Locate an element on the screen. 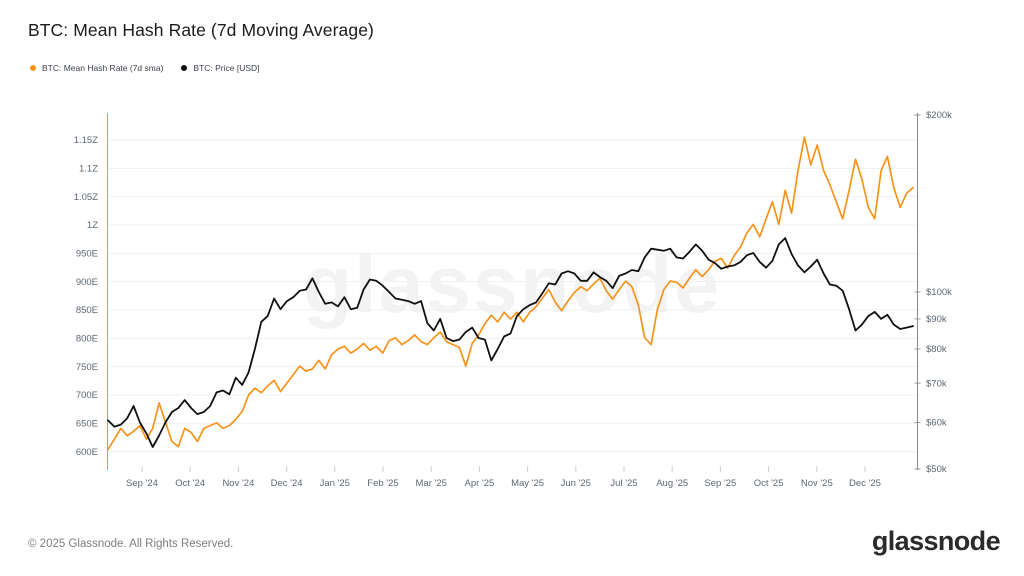 The image size is (1024, 576). left-axis-tick-label: 1.1Z is located at coordinates (88, 169).